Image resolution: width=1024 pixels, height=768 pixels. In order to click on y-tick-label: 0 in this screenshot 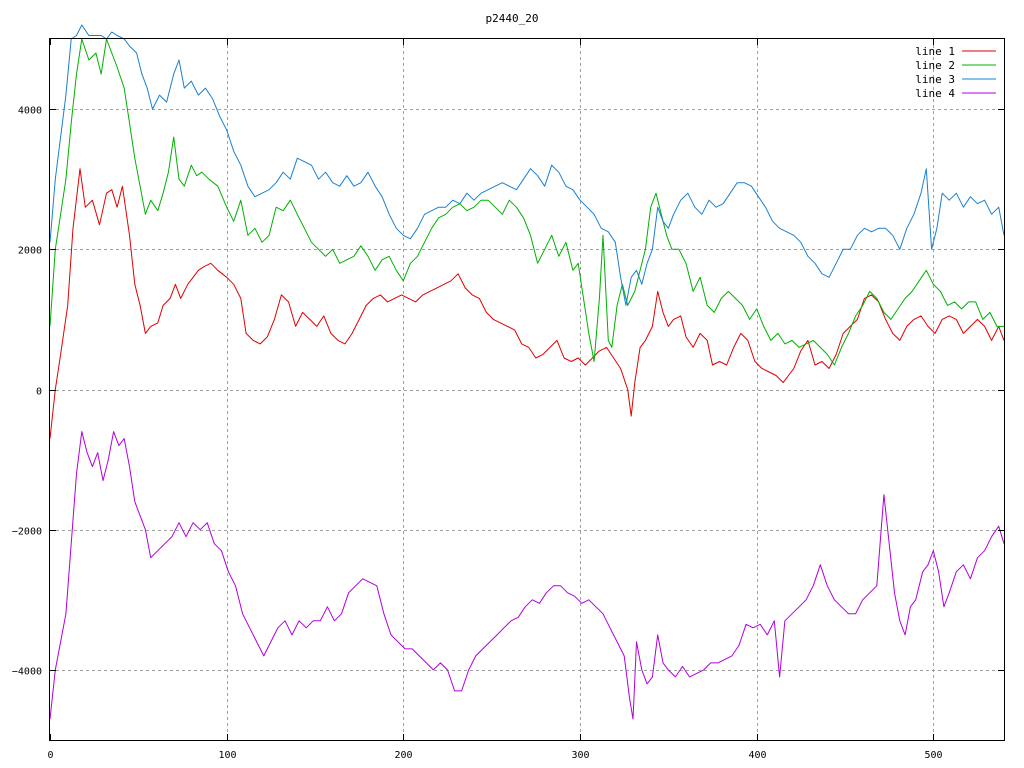, I will do `click(39, 392)`.